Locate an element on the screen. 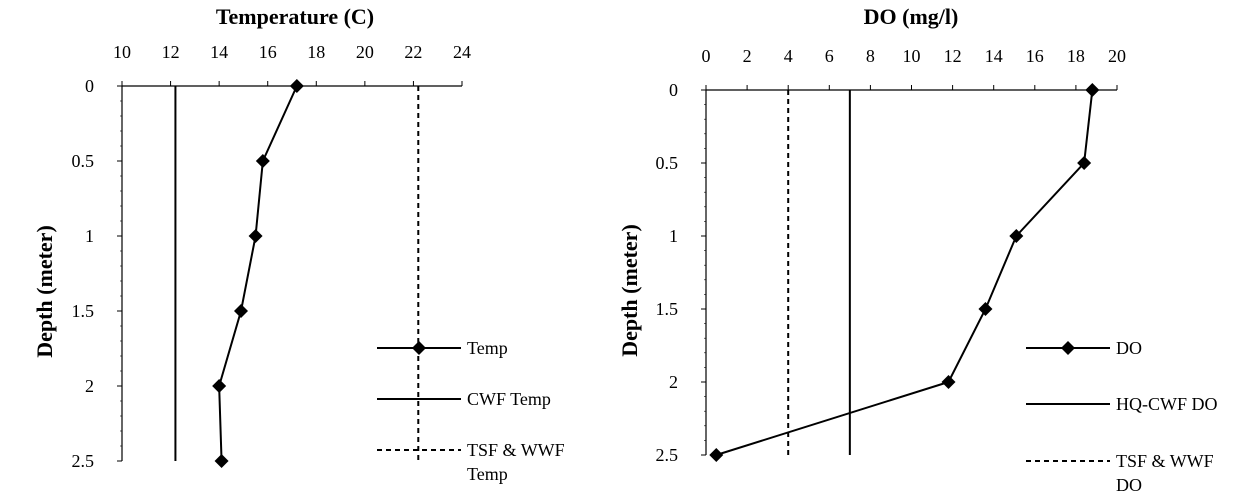  x-tick-label: 6 is located at coordinates (829, 56).